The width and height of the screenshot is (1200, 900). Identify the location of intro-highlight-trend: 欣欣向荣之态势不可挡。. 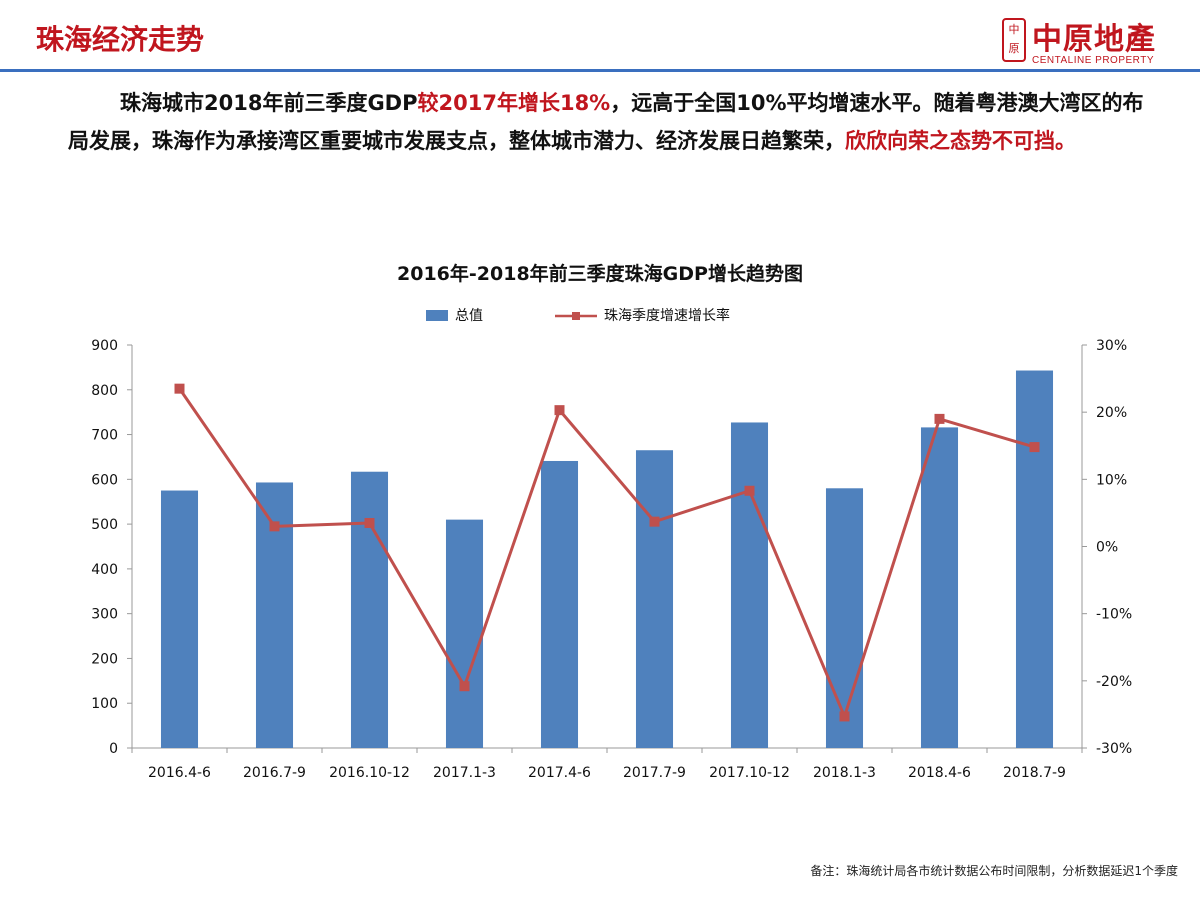
(960, 141).